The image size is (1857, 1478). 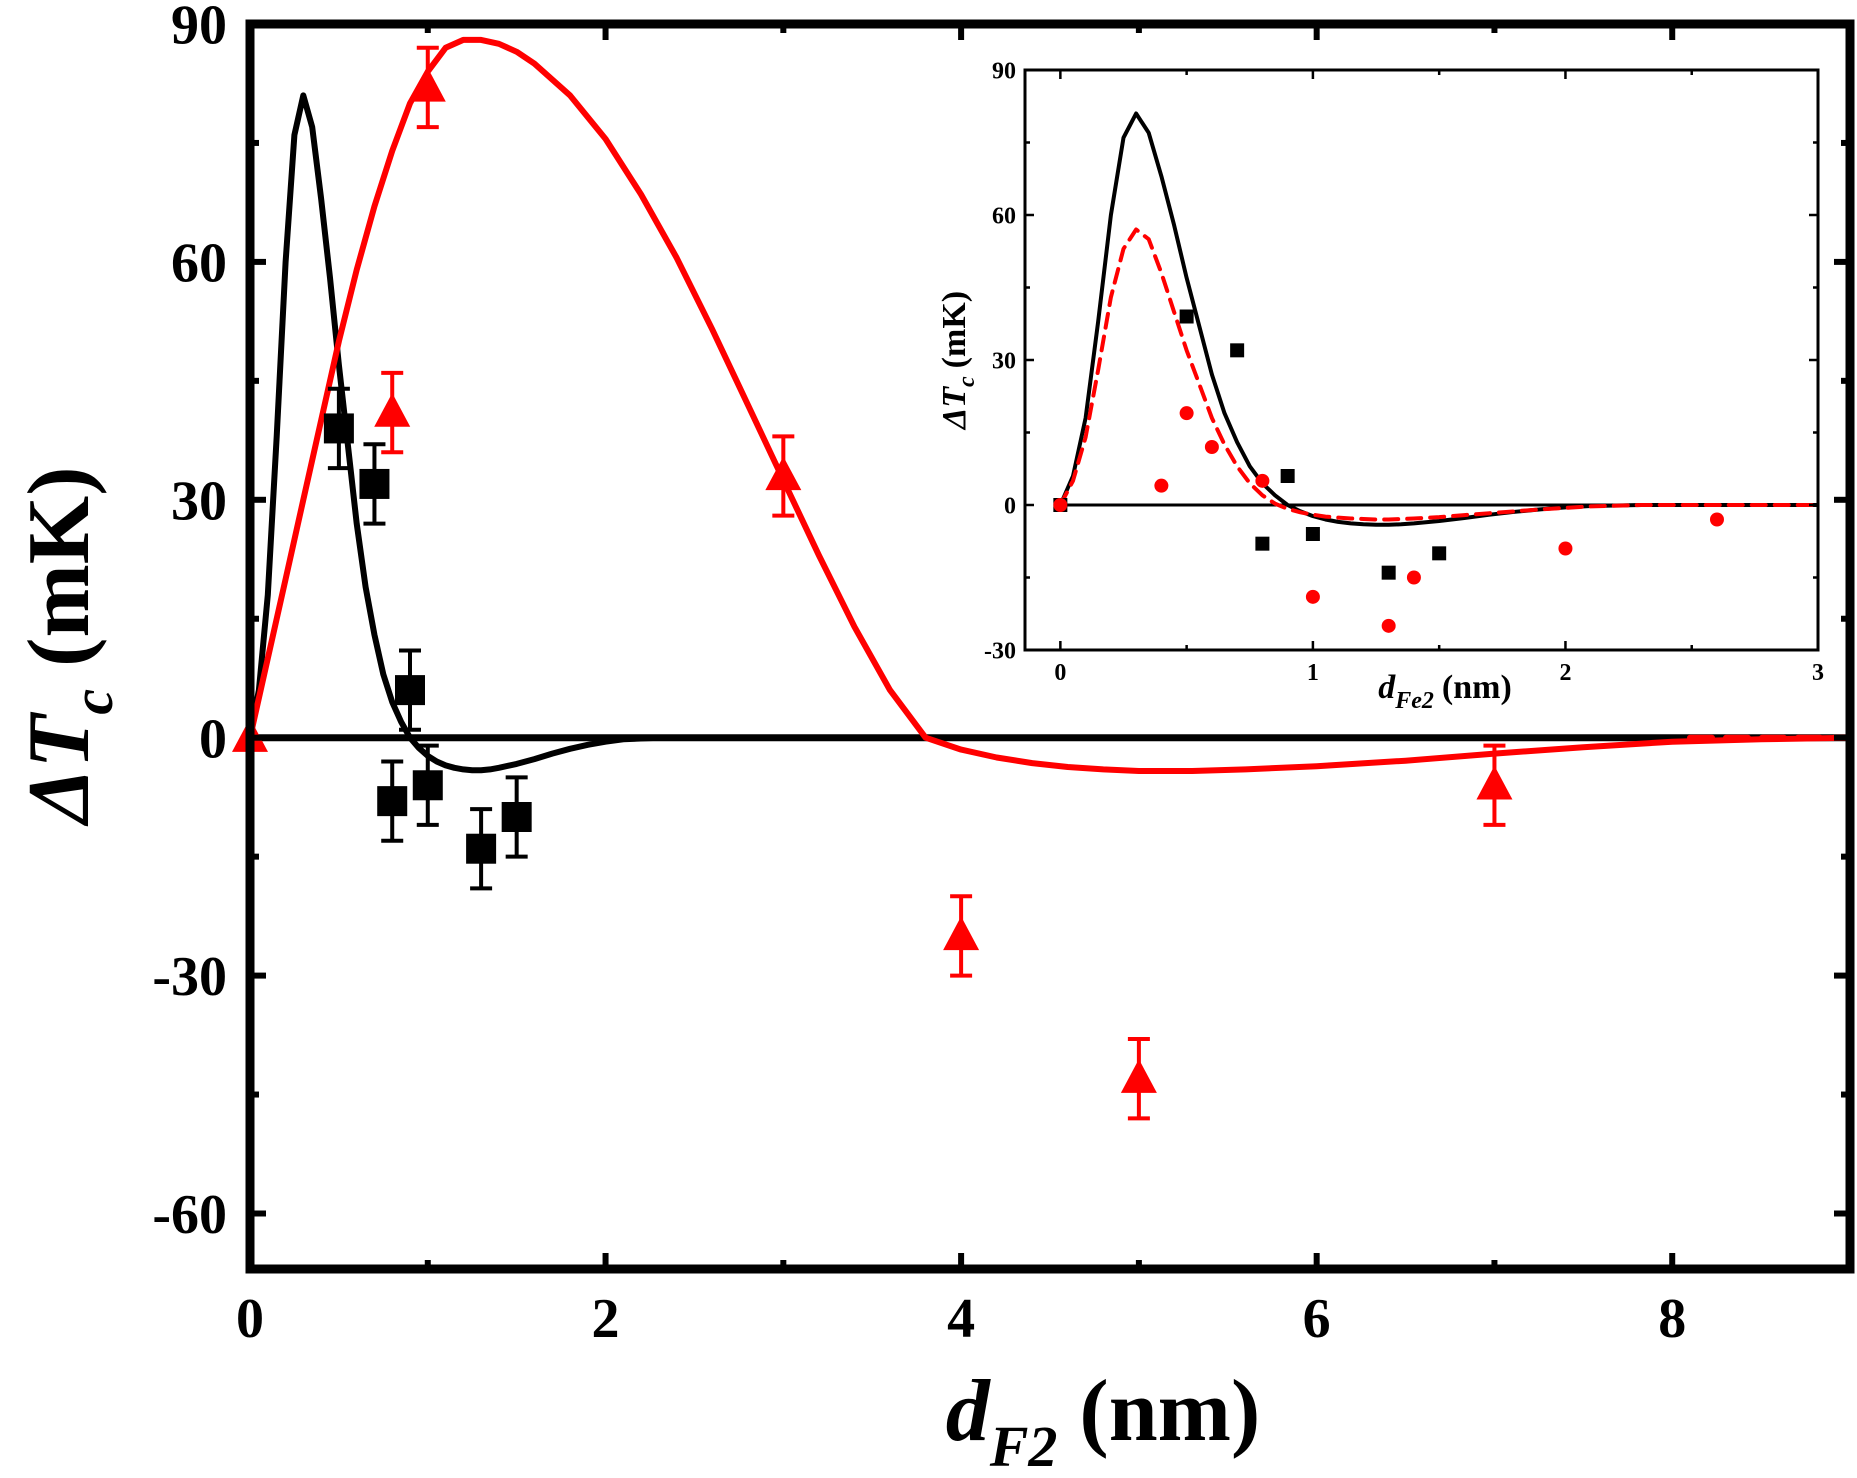 What do you see at coordinates (1004, 361) in the screenshot?
I see `inset-y-tick-label: 30` at bounding box center [1004, 361].